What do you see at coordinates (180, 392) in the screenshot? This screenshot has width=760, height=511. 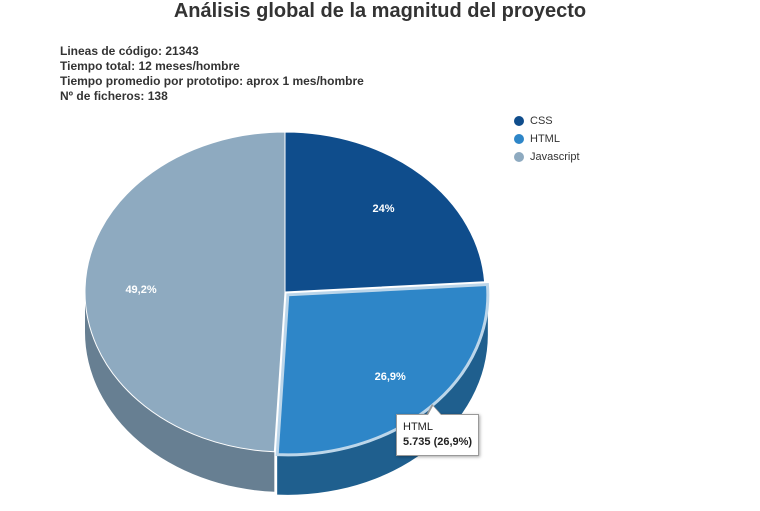 I see `pie-side-javascript` at bounding box center [180, 392].